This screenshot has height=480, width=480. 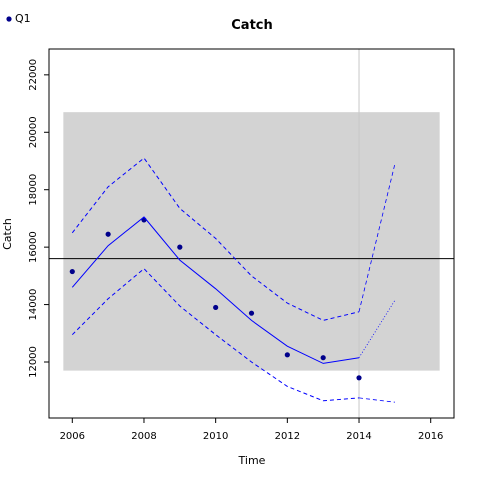 What do you see at coordinates (23, 18) in the screenshot?
I see `legend-label-q1: Q1` at bounding box center [23, 18].